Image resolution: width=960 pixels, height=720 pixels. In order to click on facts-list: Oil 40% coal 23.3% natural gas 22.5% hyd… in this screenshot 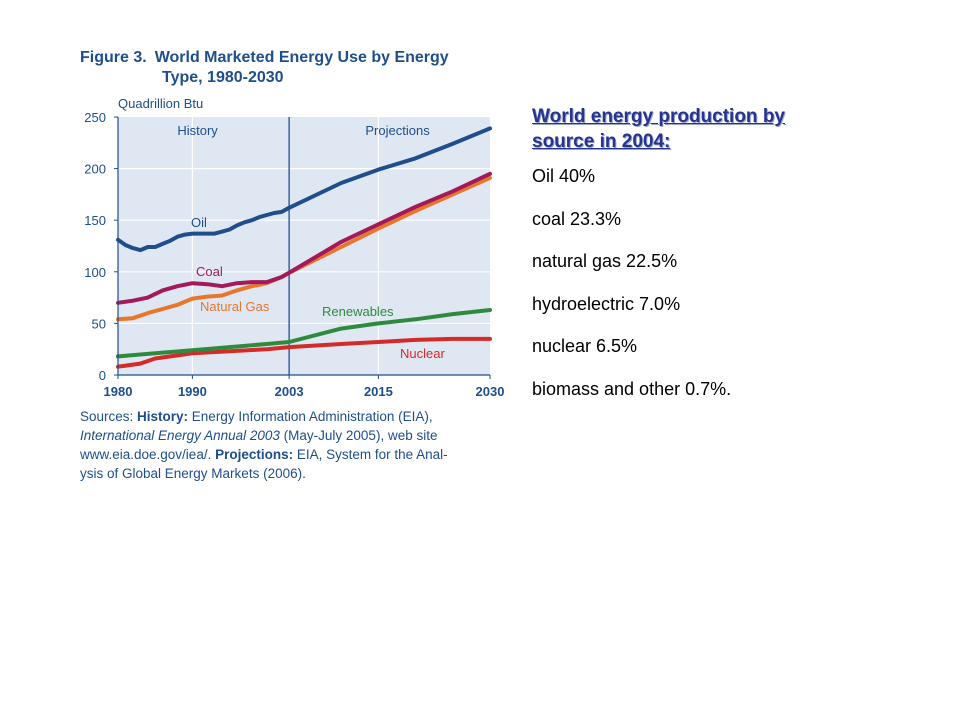, I will do `click(732, 293)`.